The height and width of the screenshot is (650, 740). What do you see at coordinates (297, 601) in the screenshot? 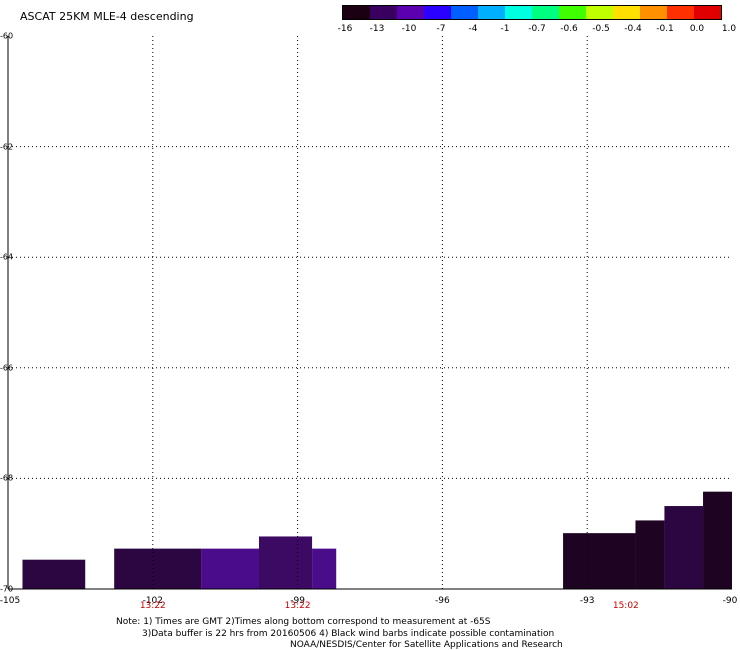
I see `x-tick-label: -99` at bounding box center [297, 601].